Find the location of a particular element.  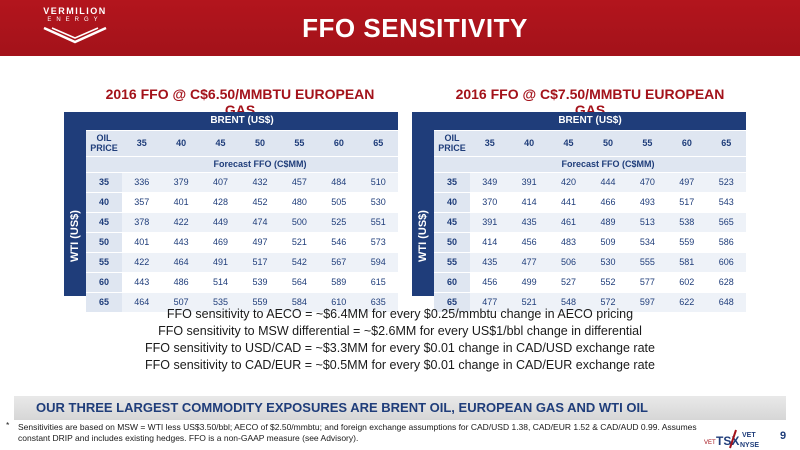

ffo-value-cell: 559 is located at coordinates (687, 242).